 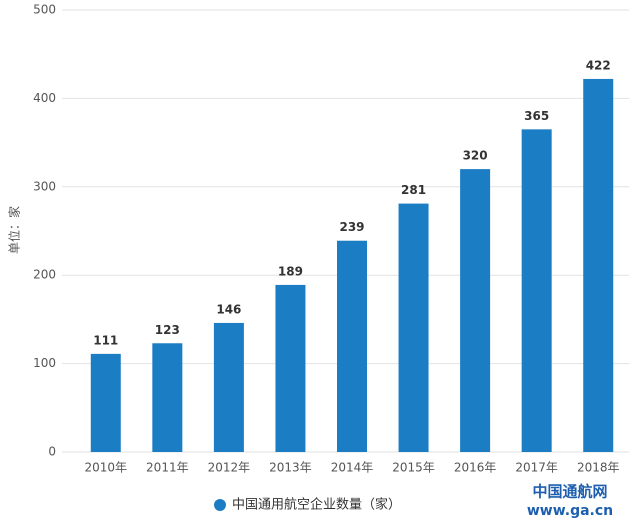 What do you see at coordinates (475, 468) in the screenshot?
I see `x-tick-label: 2016年` at bounding box center [475, 468].